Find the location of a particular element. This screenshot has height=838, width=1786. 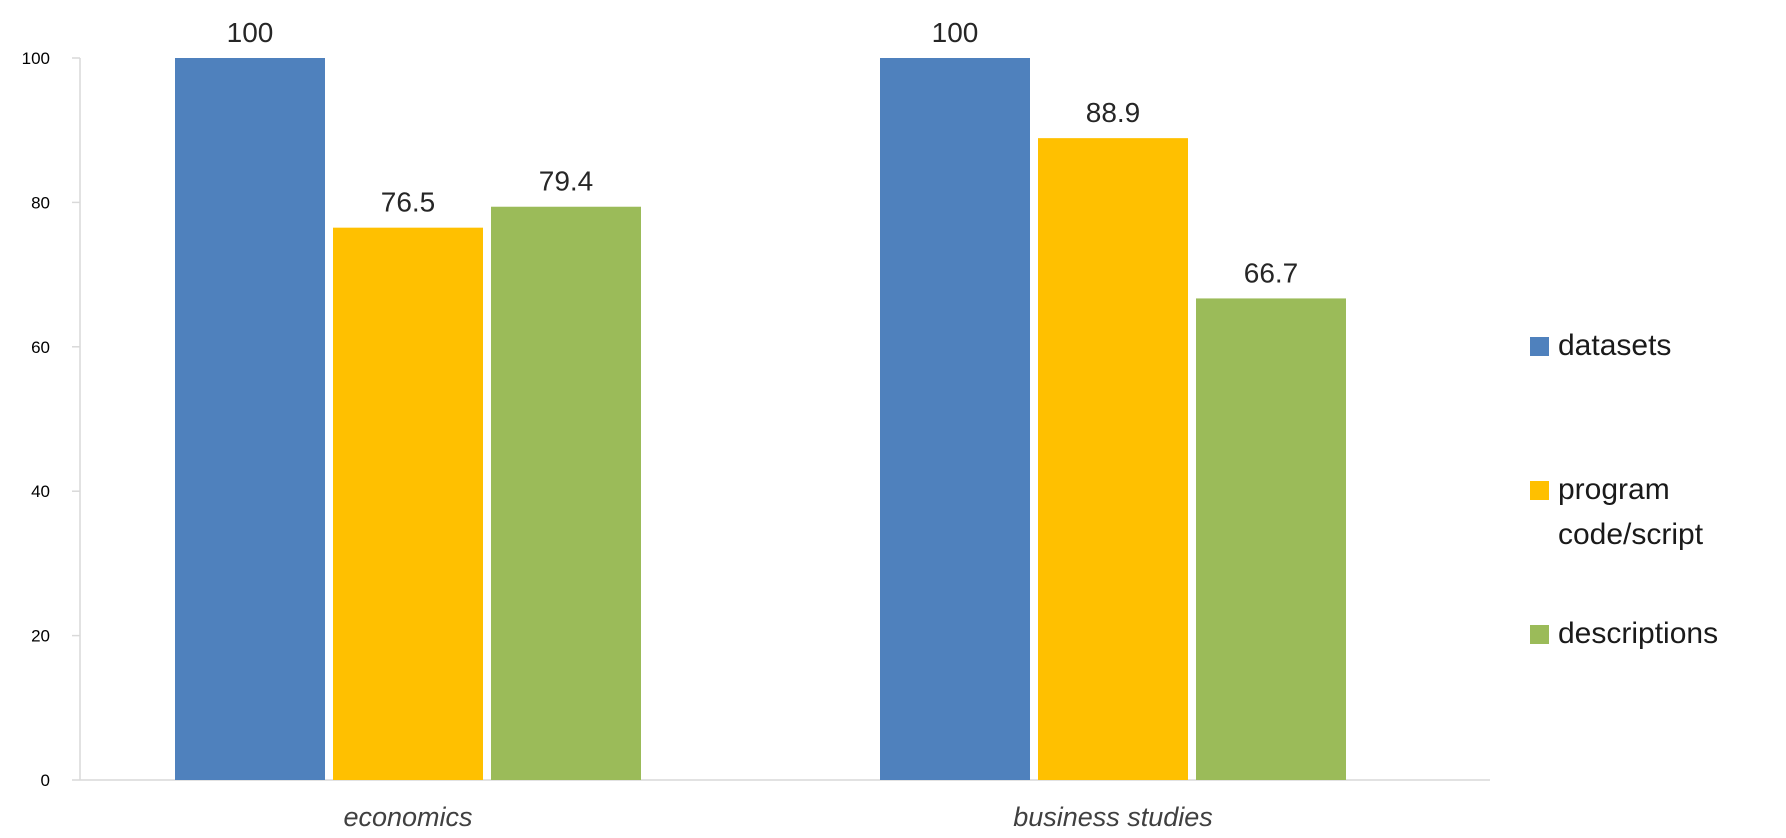

y-tick-label: 20 is located at coordinates (40, 636).